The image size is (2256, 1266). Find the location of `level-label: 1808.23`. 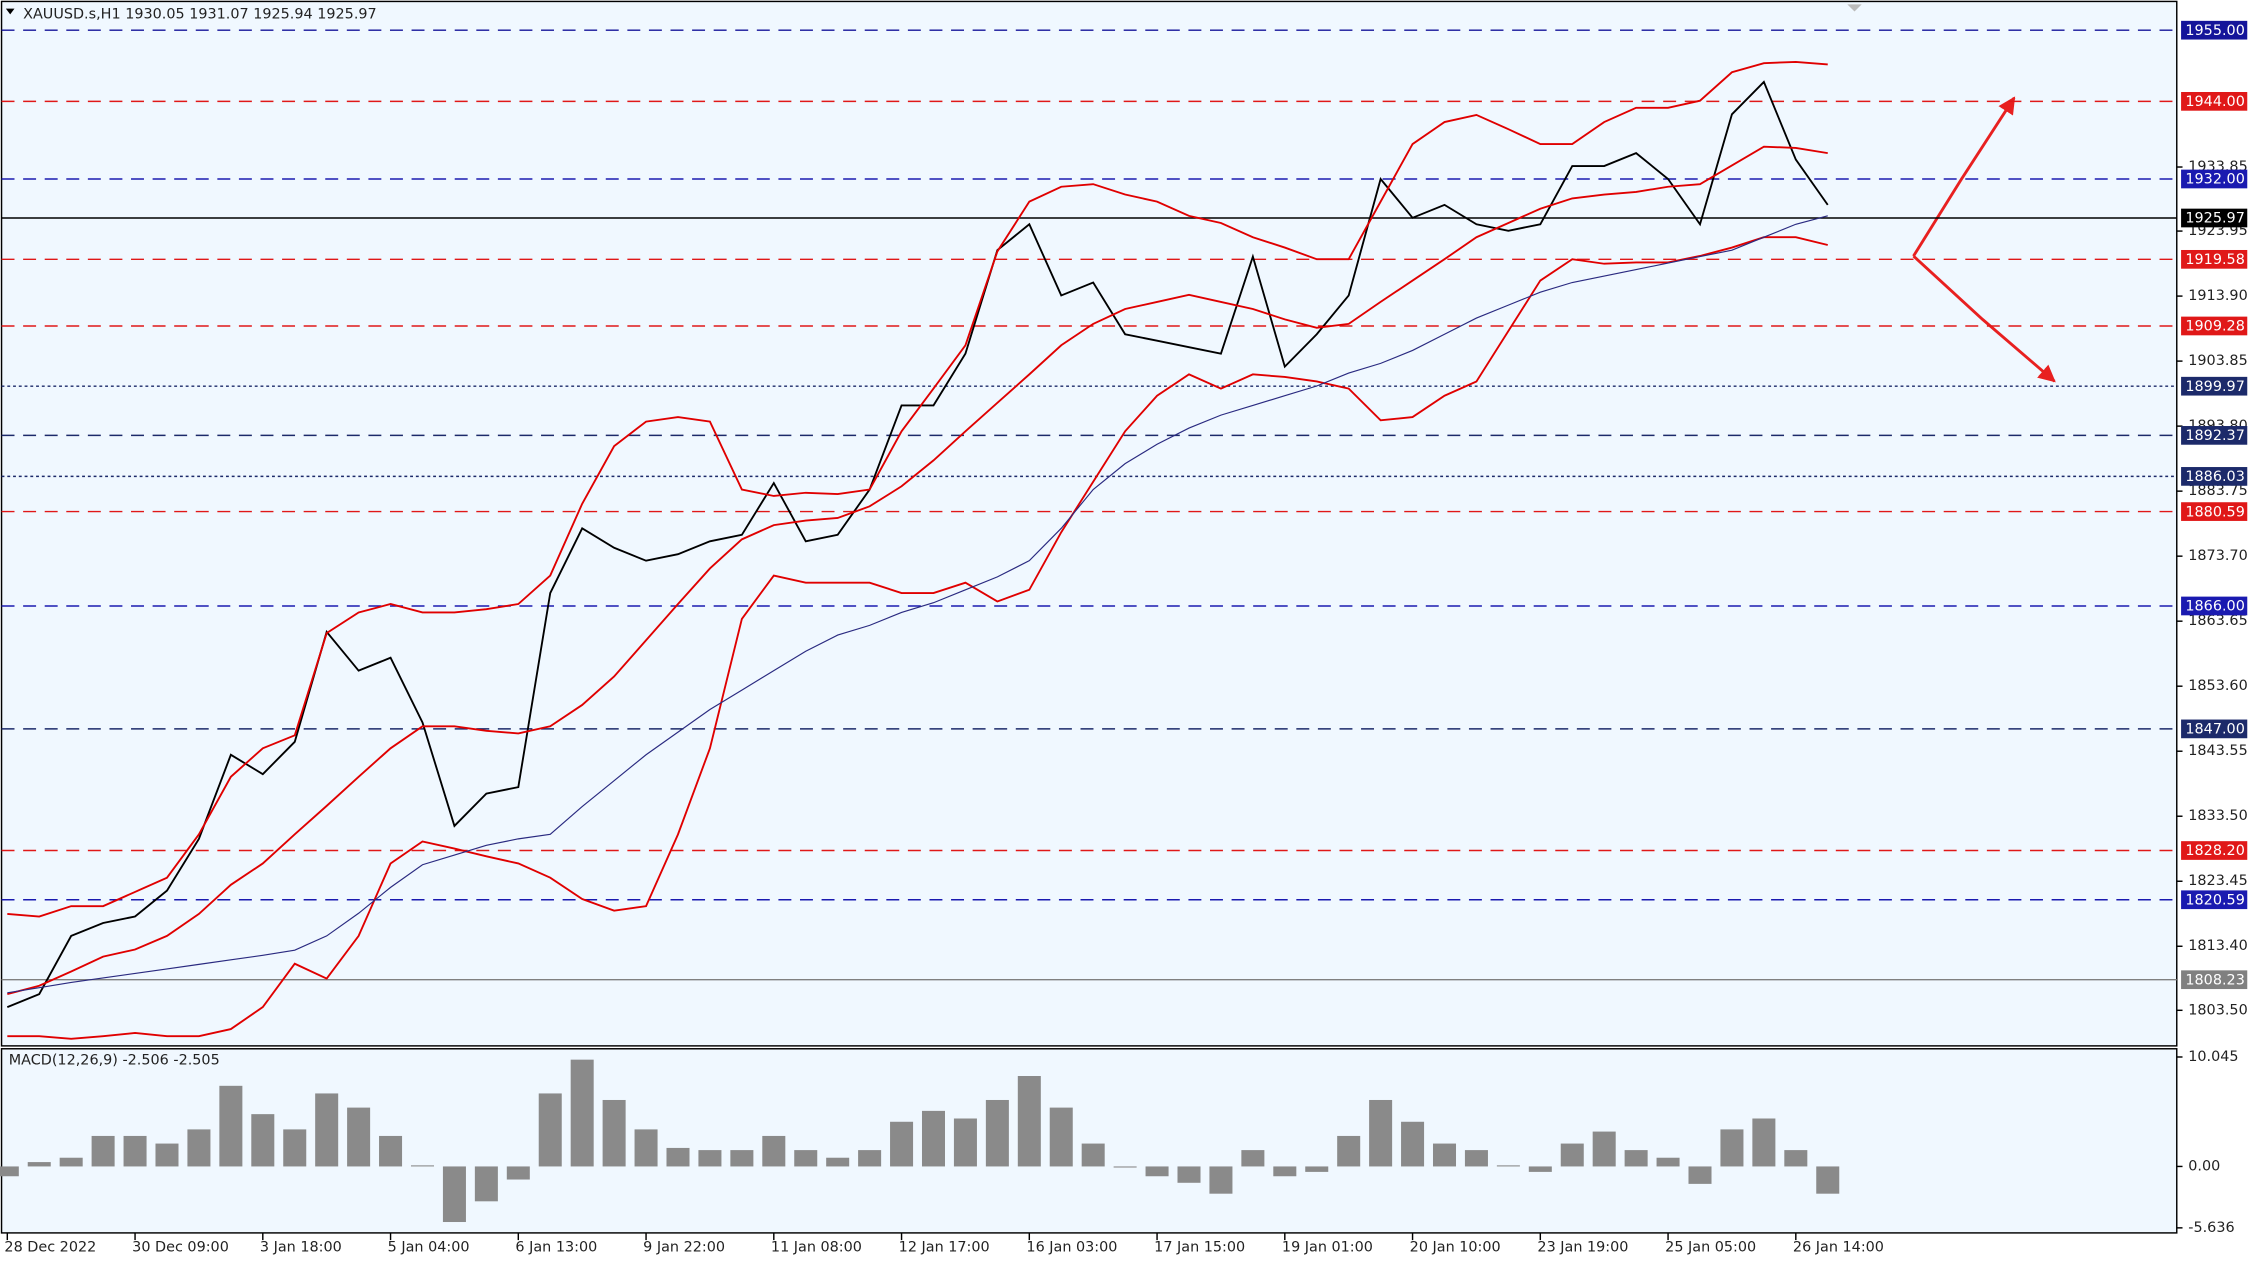

level-label: 1808.23 is located at coordinates (2214, 980).